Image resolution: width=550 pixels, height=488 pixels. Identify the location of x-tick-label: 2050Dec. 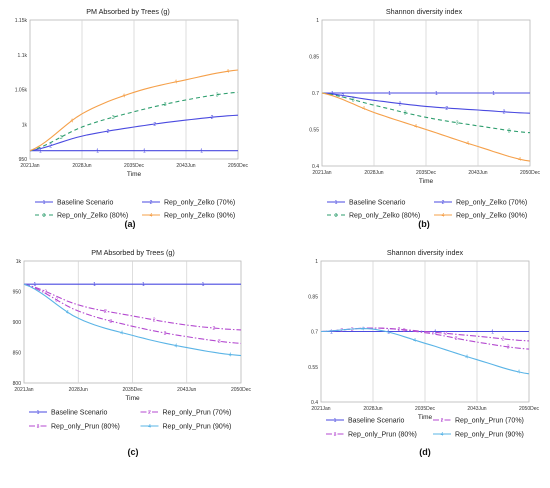
(530, 173).